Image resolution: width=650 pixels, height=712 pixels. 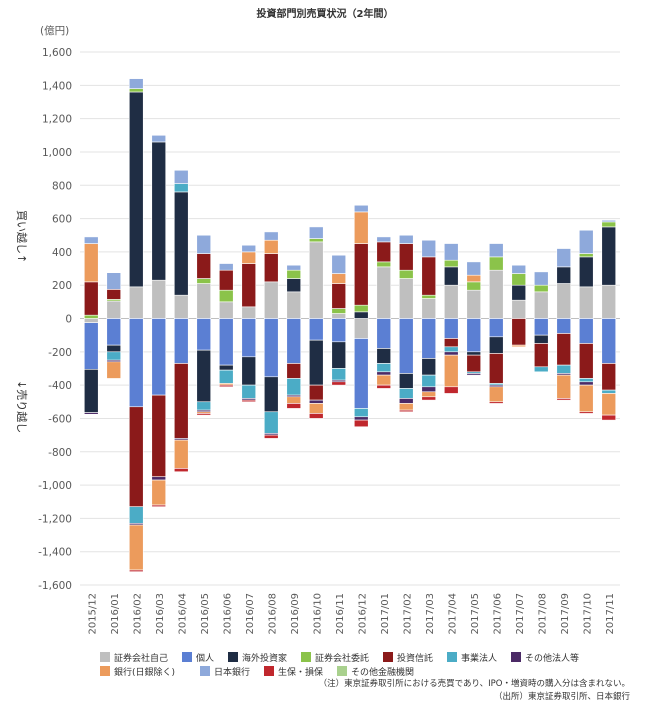 What do you see at coordinates (272, 614) in the screenshot?
I see `x-tick-label: 2016/08` at bounding box center [272, 614].